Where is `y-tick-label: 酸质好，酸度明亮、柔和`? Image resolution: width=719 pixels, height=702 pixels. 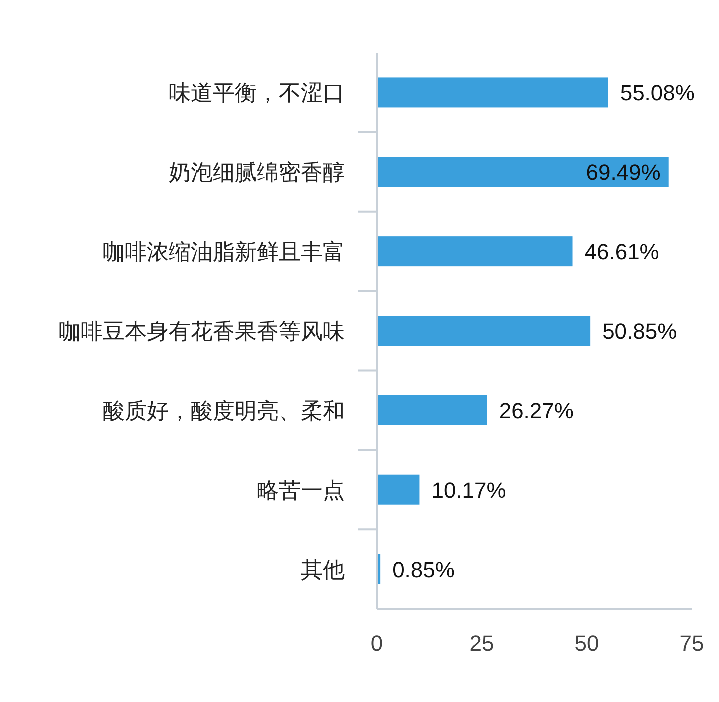
y-tick-label: 酸质好，酸度明亮、柔和 is located at coordinates (224, 411).